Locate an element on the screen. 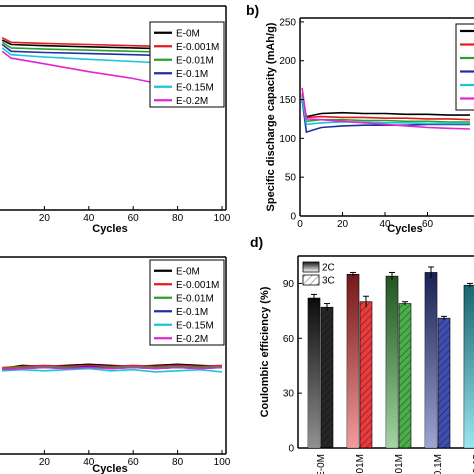 The width and height of the screenshot is (474, 474). panel-d-legend-label: 2C is located at coordinates (328, 268).